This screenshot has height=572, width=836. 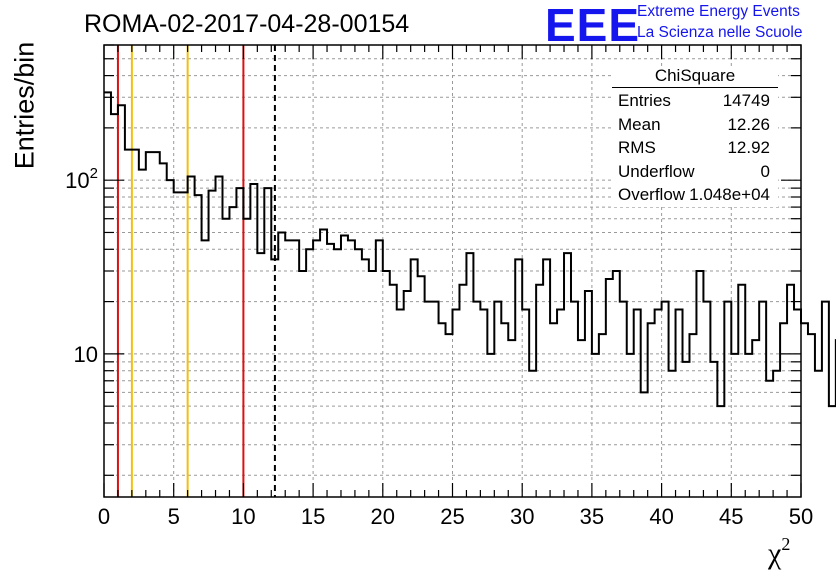 What do you see at coordinates (731, 516) in the screenshot?
I see `x-tick-label: 45` at bounding box center [731, 516].